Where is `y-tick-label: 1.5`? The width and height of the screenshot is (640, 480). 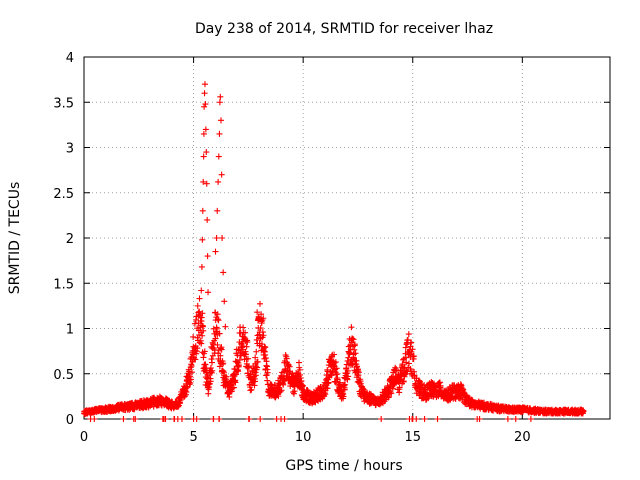
y-tick-label: 1.5 is located at coordinates (63, 284).